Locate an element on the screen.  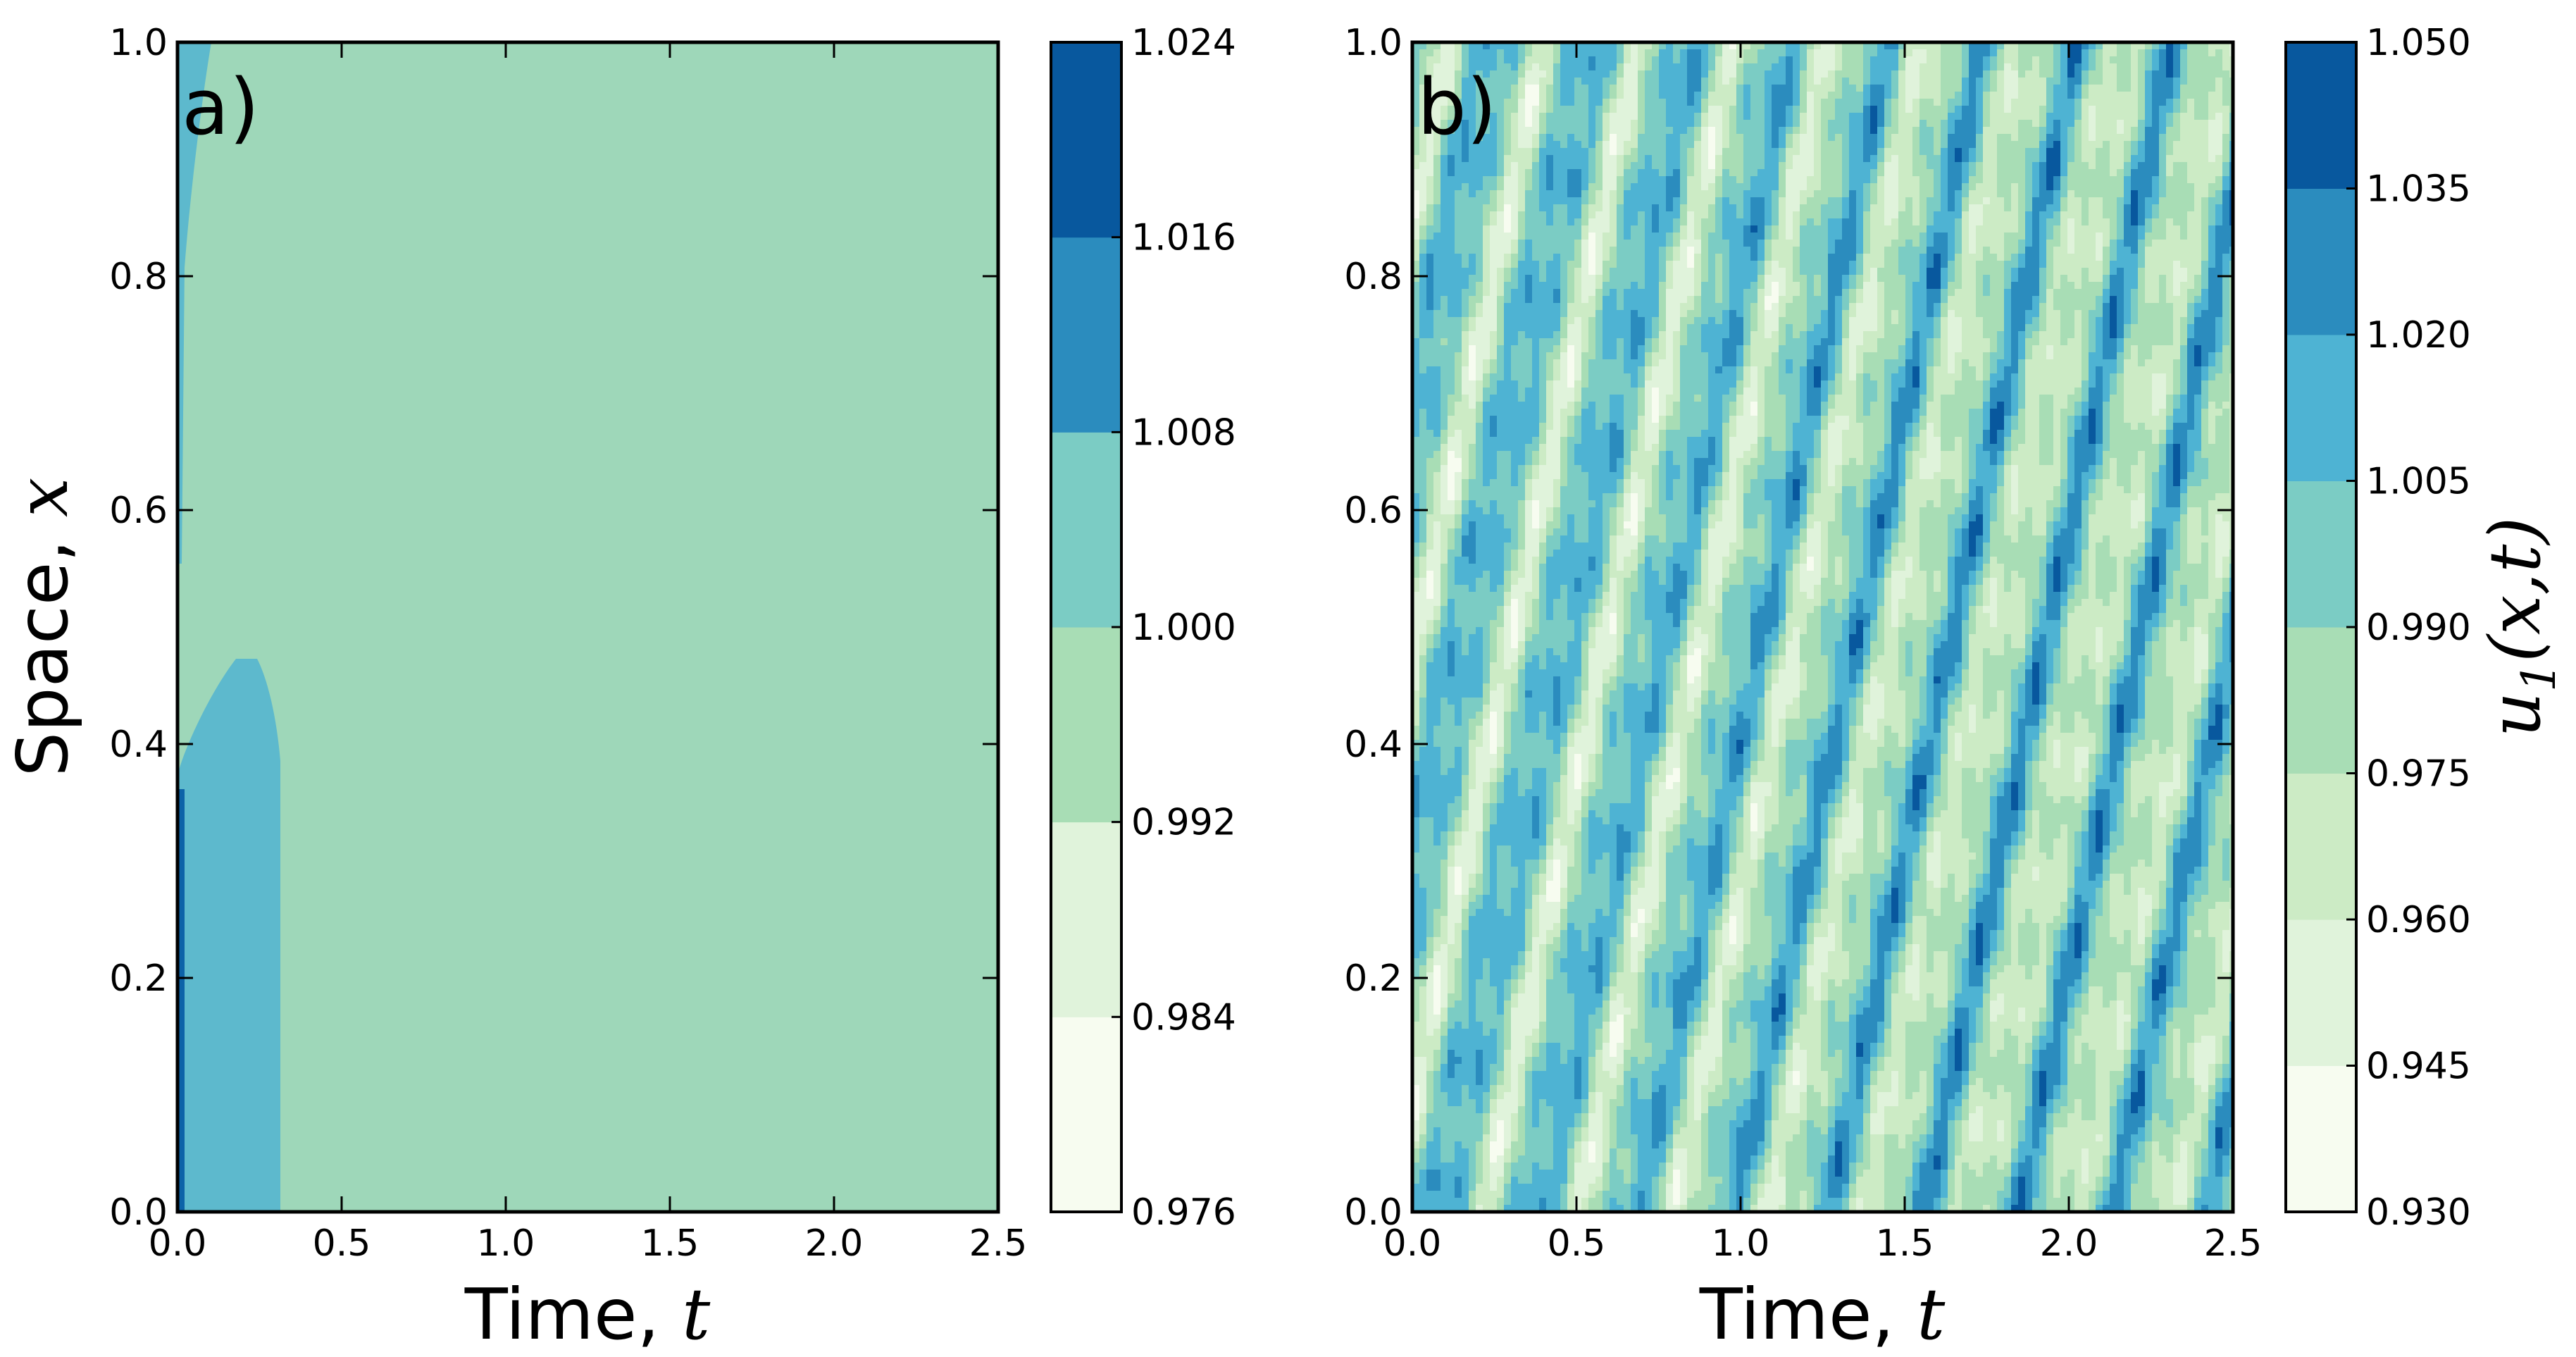
panel-a-x-tick-label: 2.5 is located at coordinates (998, 1243).